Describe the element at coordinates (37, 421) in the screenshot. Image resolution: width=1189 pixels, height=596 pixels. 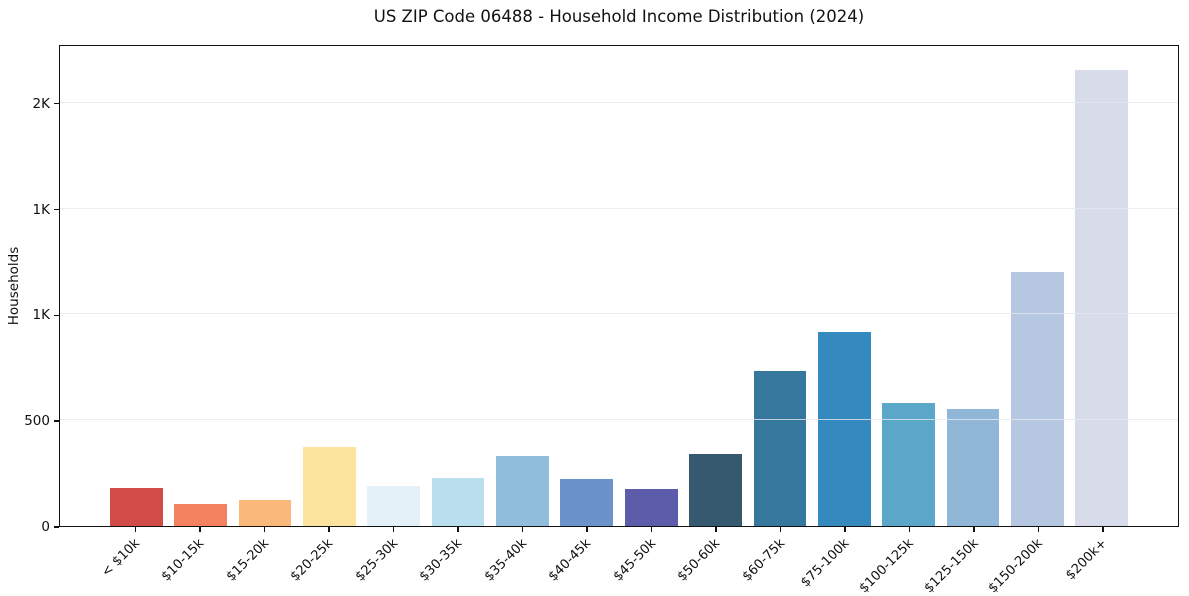
I see `y-tick-label: 500` at that location.